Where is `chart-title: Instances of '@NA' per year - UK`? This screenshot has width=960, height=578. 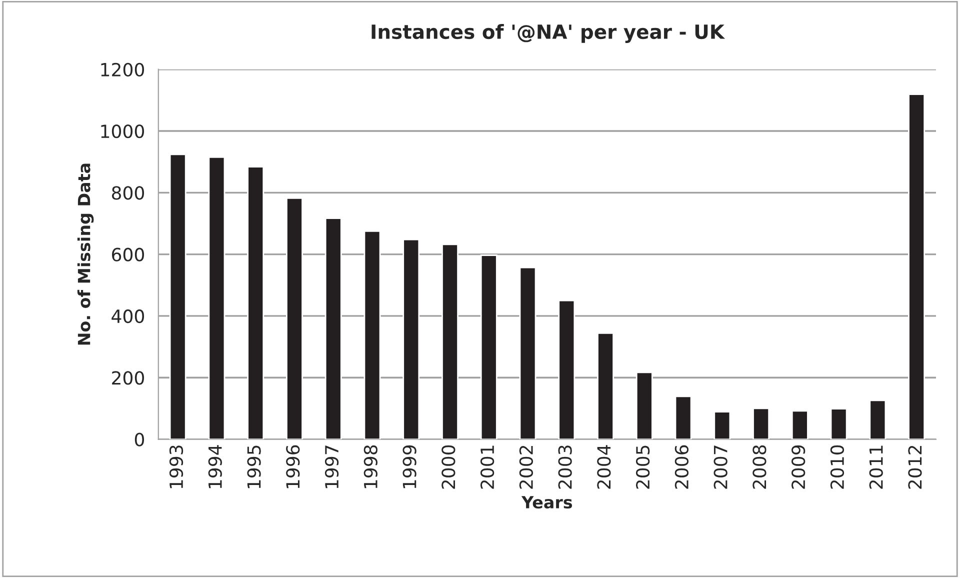
chart-title: Instances of '@NA' per year - UK is located at coordinates (549, 33).